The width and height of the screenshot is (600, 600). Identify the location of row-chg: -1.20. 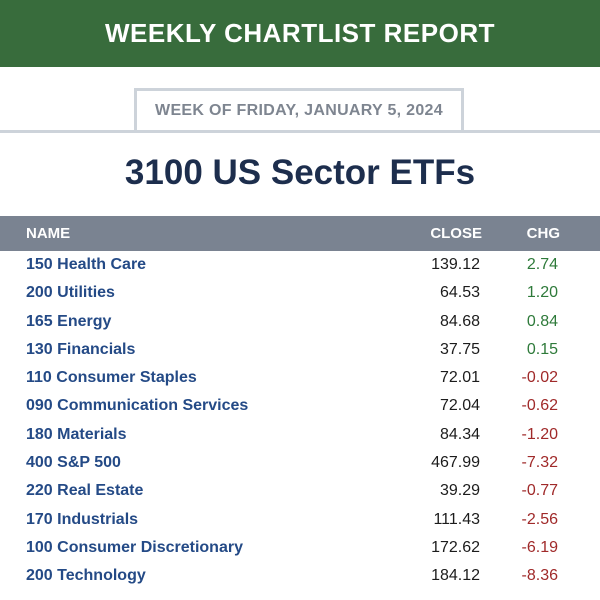
(539, 434).